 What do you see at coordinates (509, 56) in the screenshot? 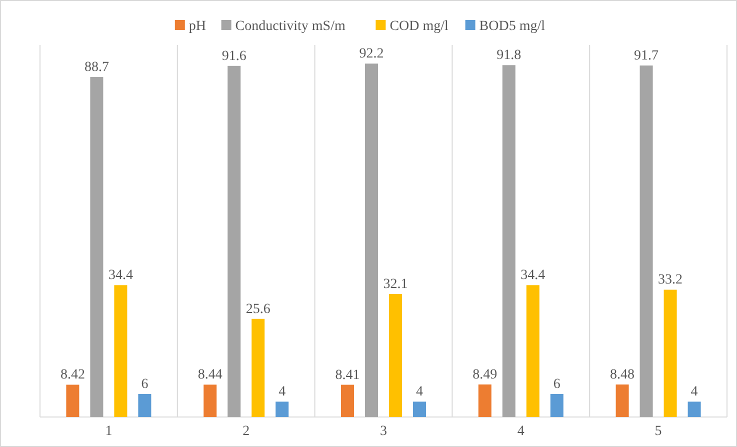
I see `data-label: 91.8` at bounding box center [509, 56].